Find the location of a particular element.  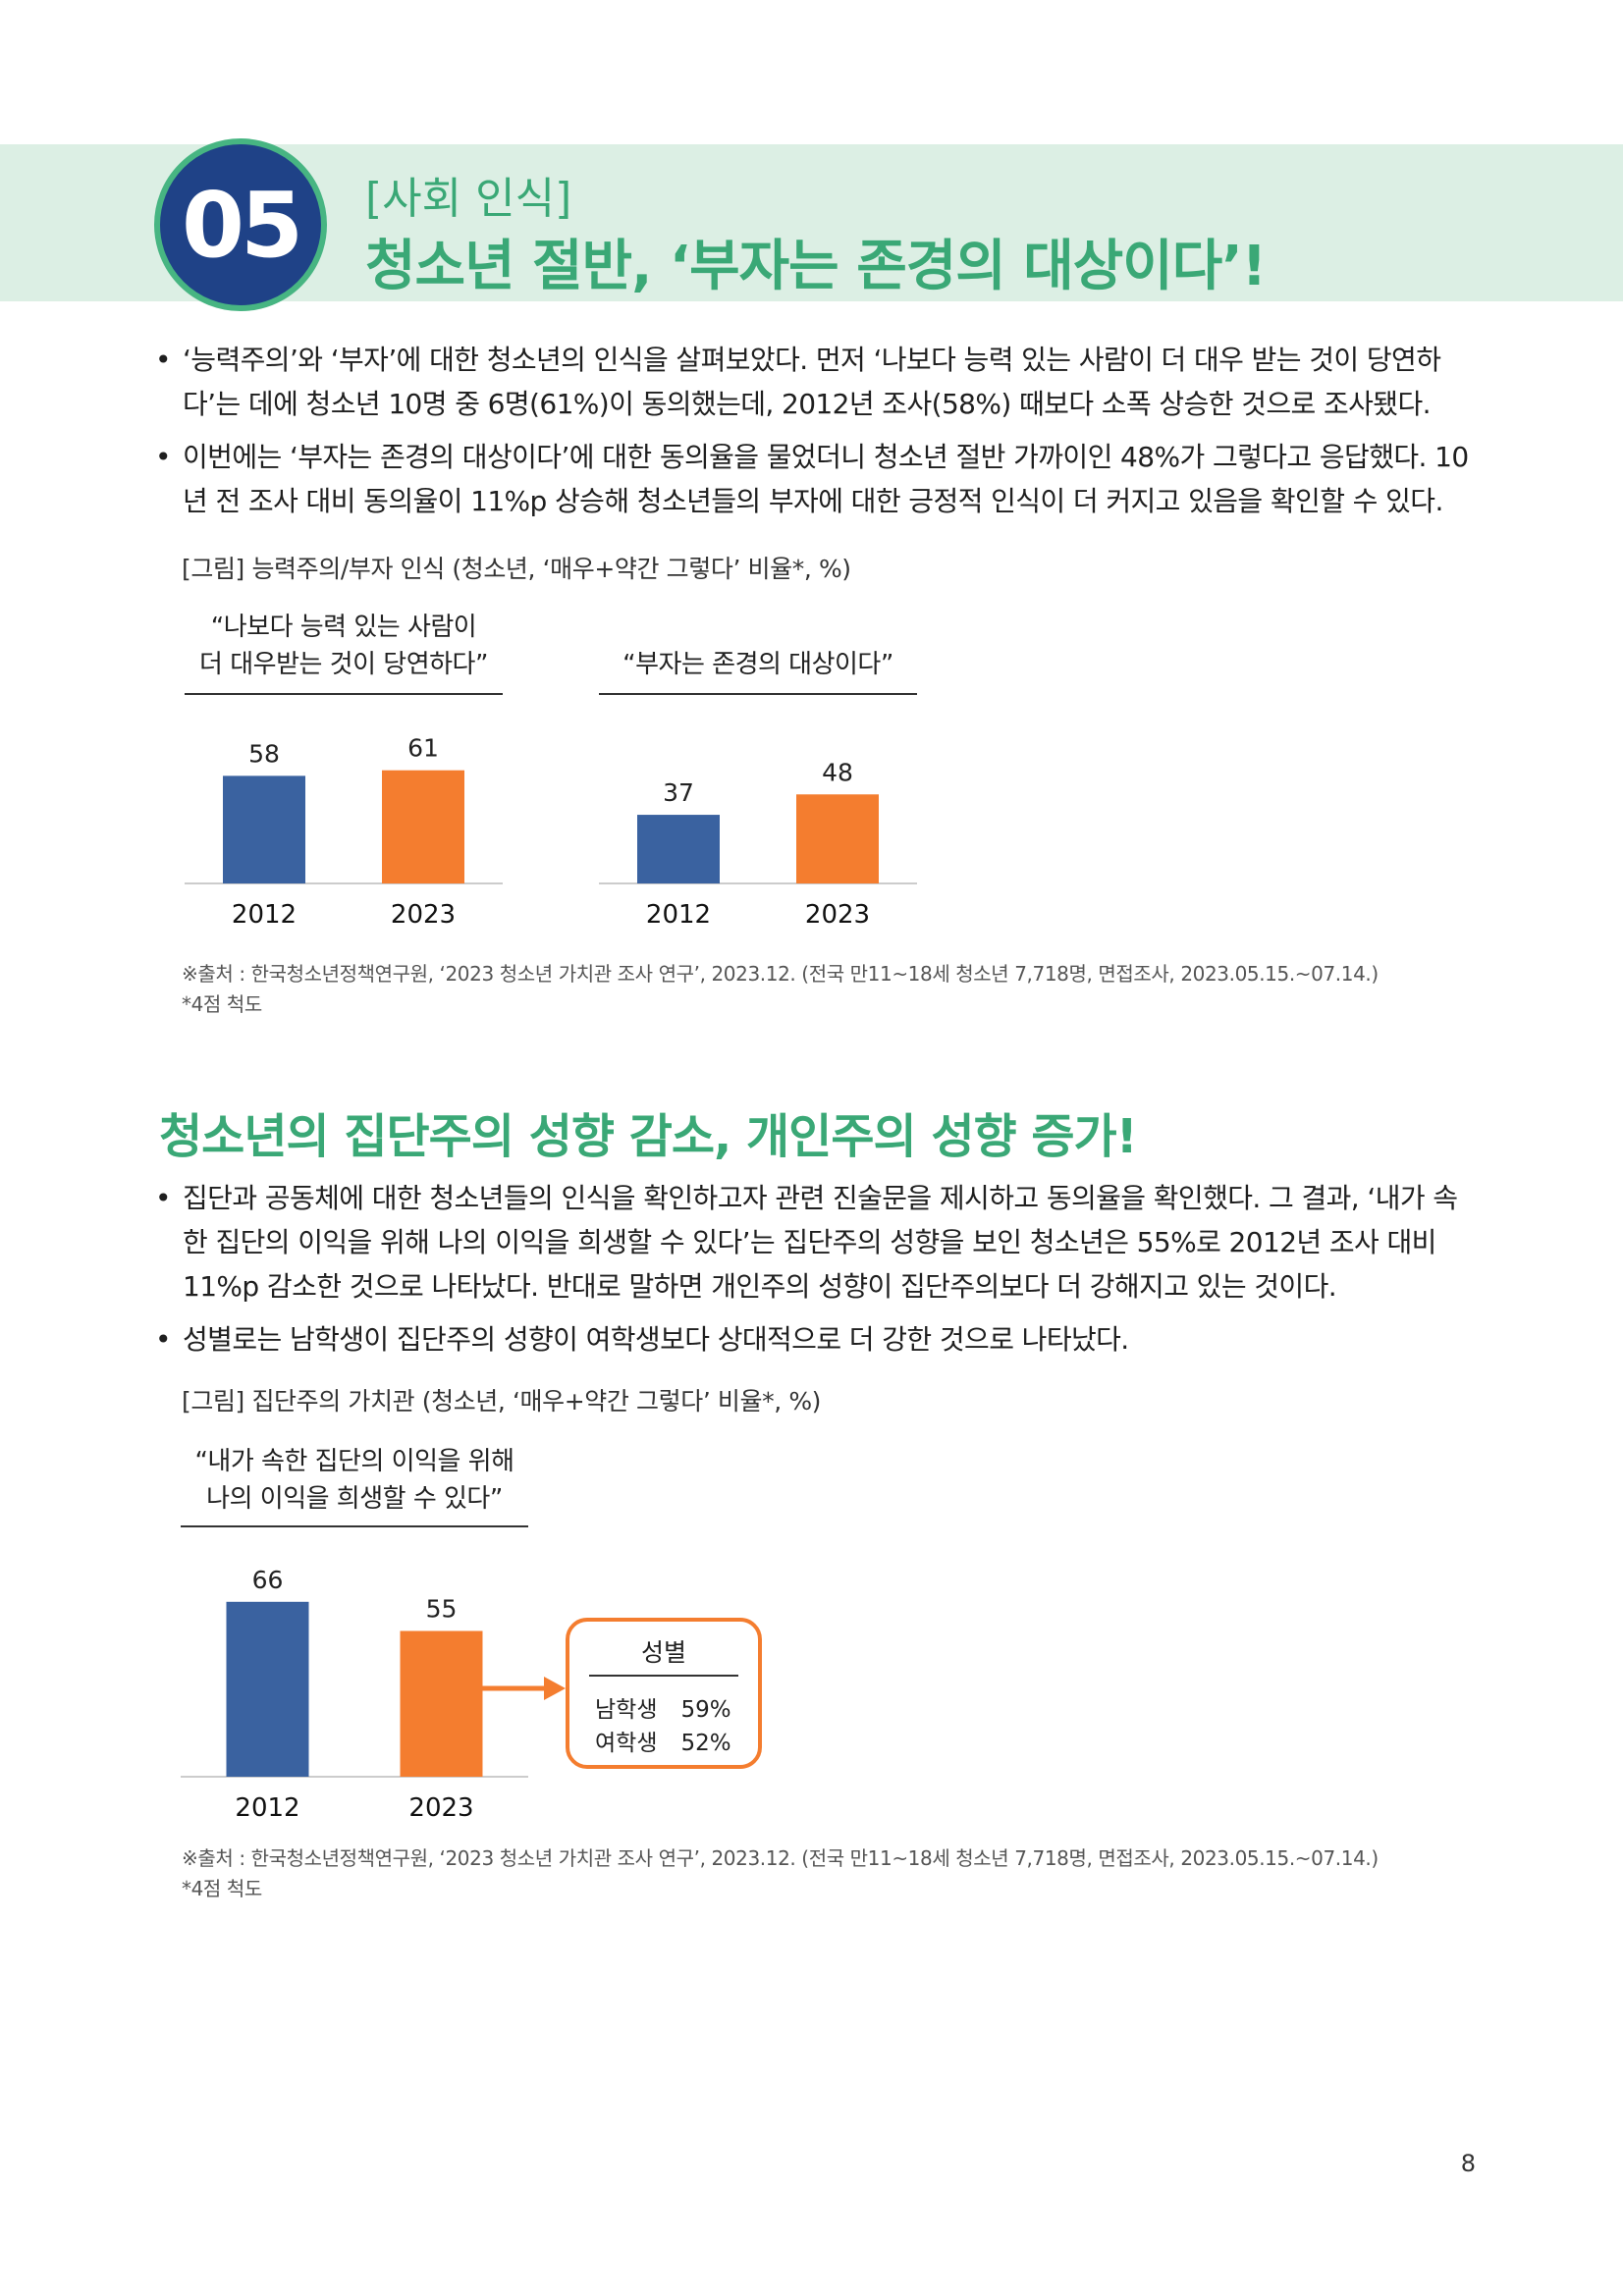

subsection-title: 청소년의 집단주의 성향 감소, 개인주의 성향 증가! is located at coordinates (648, 1136).